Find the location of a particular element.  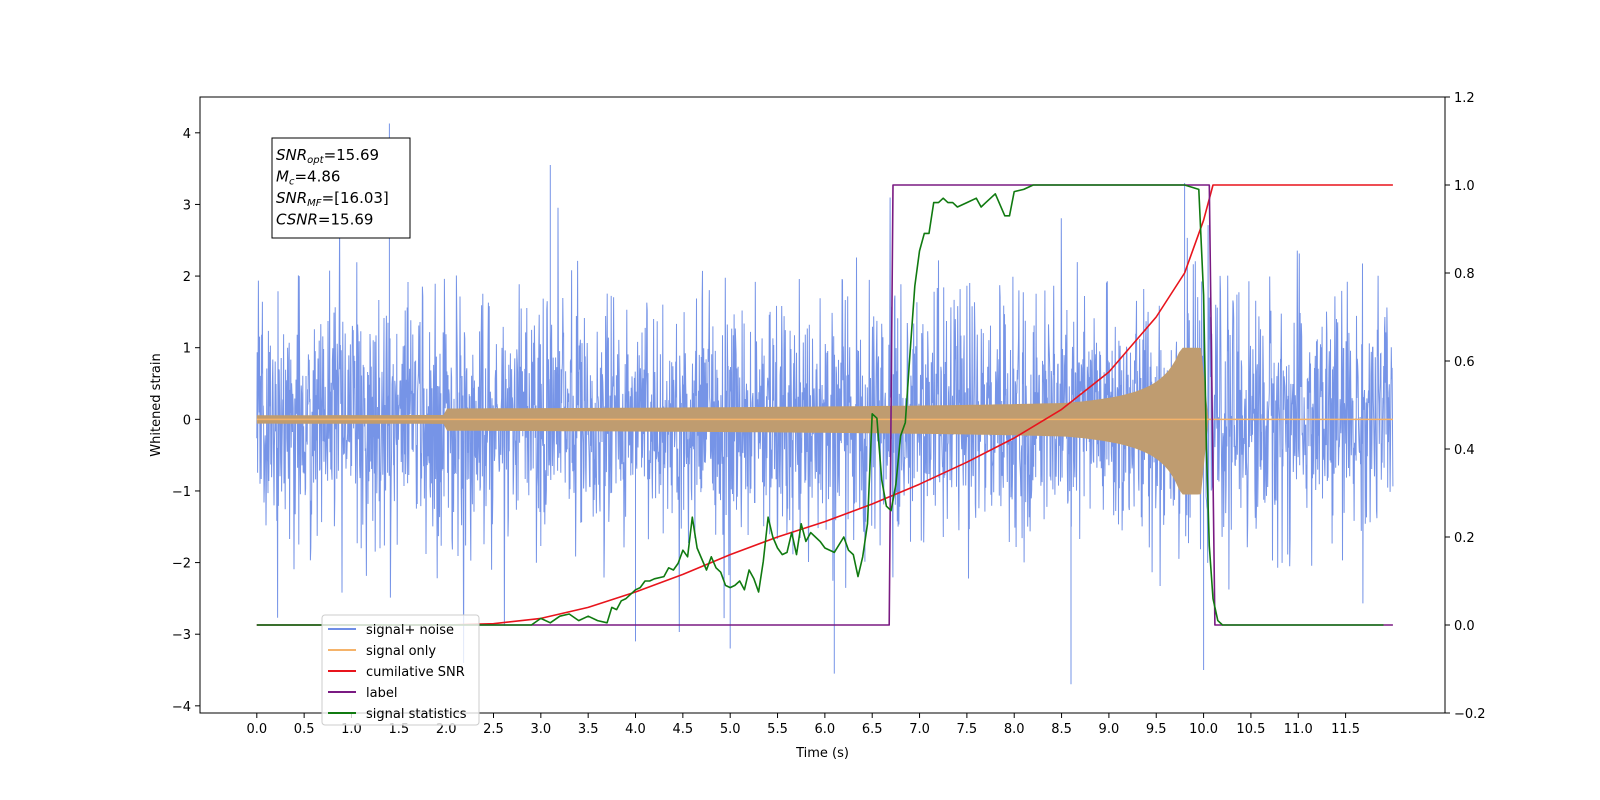

x-tick-label: 10.0 is located at coordinates (1203, 729).